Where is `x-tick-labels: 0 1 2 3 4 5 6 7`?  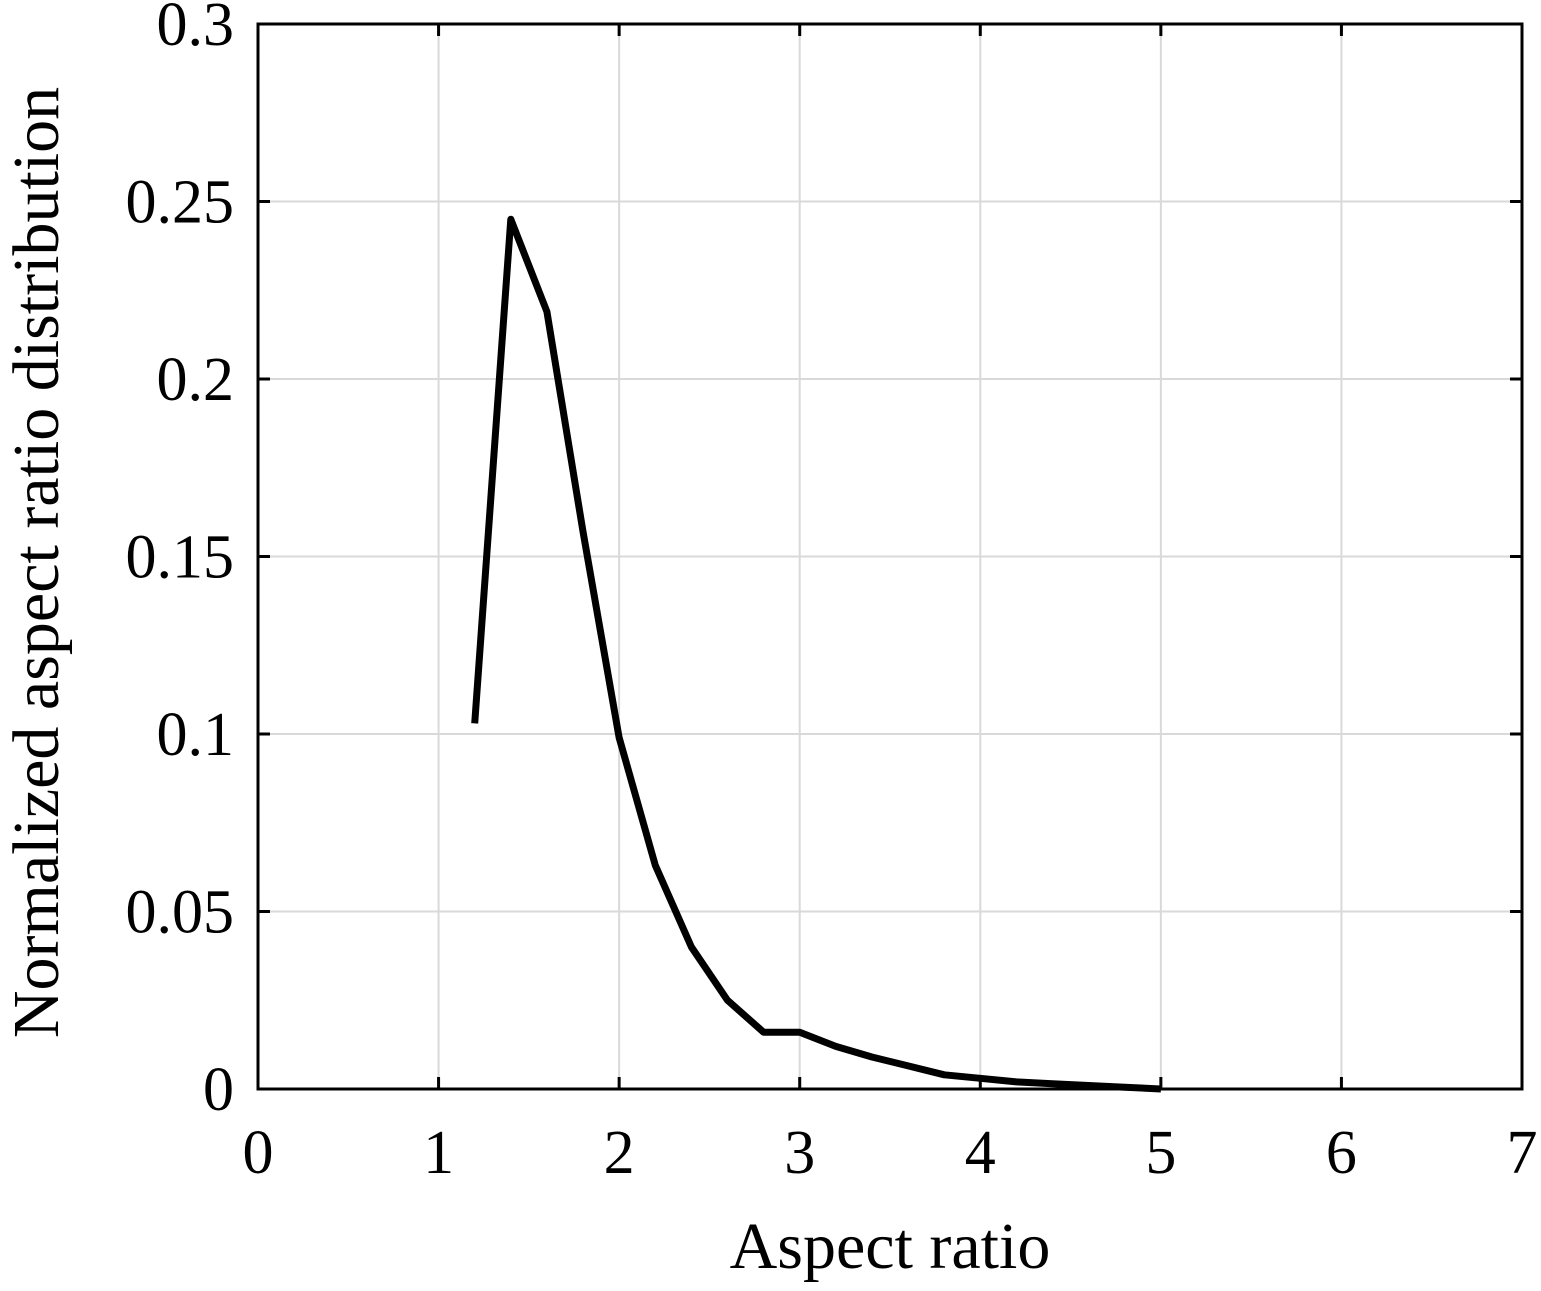 x-tick-labels: 0 1 2 3 4 5 6 7 is located at coordinates (890, 1153).